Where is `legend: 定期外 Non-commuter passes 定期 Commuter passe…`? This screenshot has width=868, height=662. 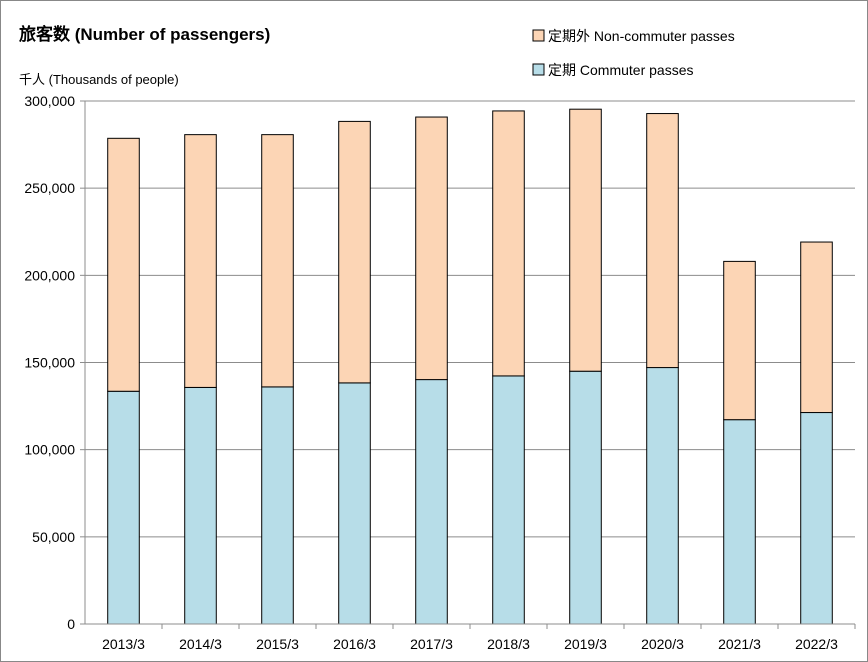 legend: 定期外 Non-commuter passes 定期 Commuter passe… is located at coordinates (633, 53).